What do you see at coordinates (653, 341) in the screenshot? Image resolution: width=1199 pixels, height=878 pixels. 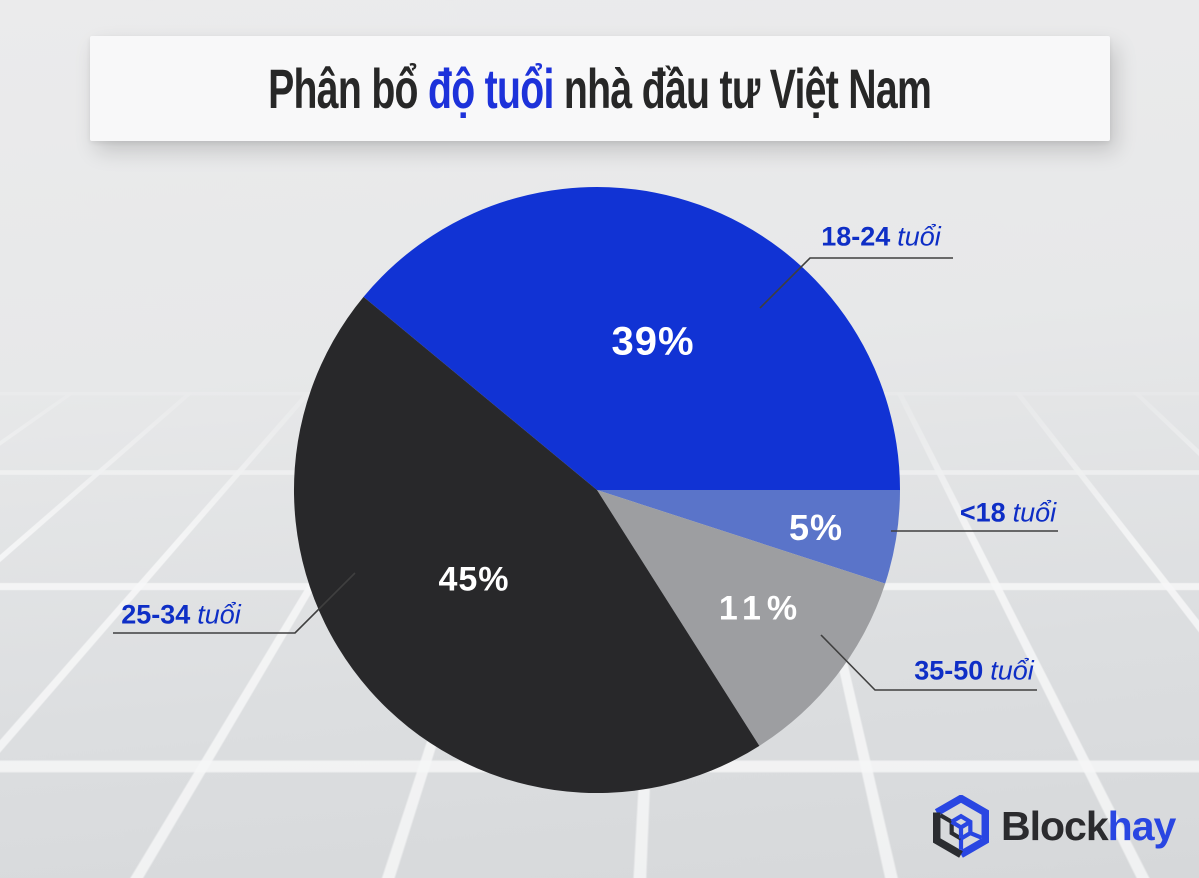 I see `slice-value-18-24: 39%` at bounding box center [653, 341].